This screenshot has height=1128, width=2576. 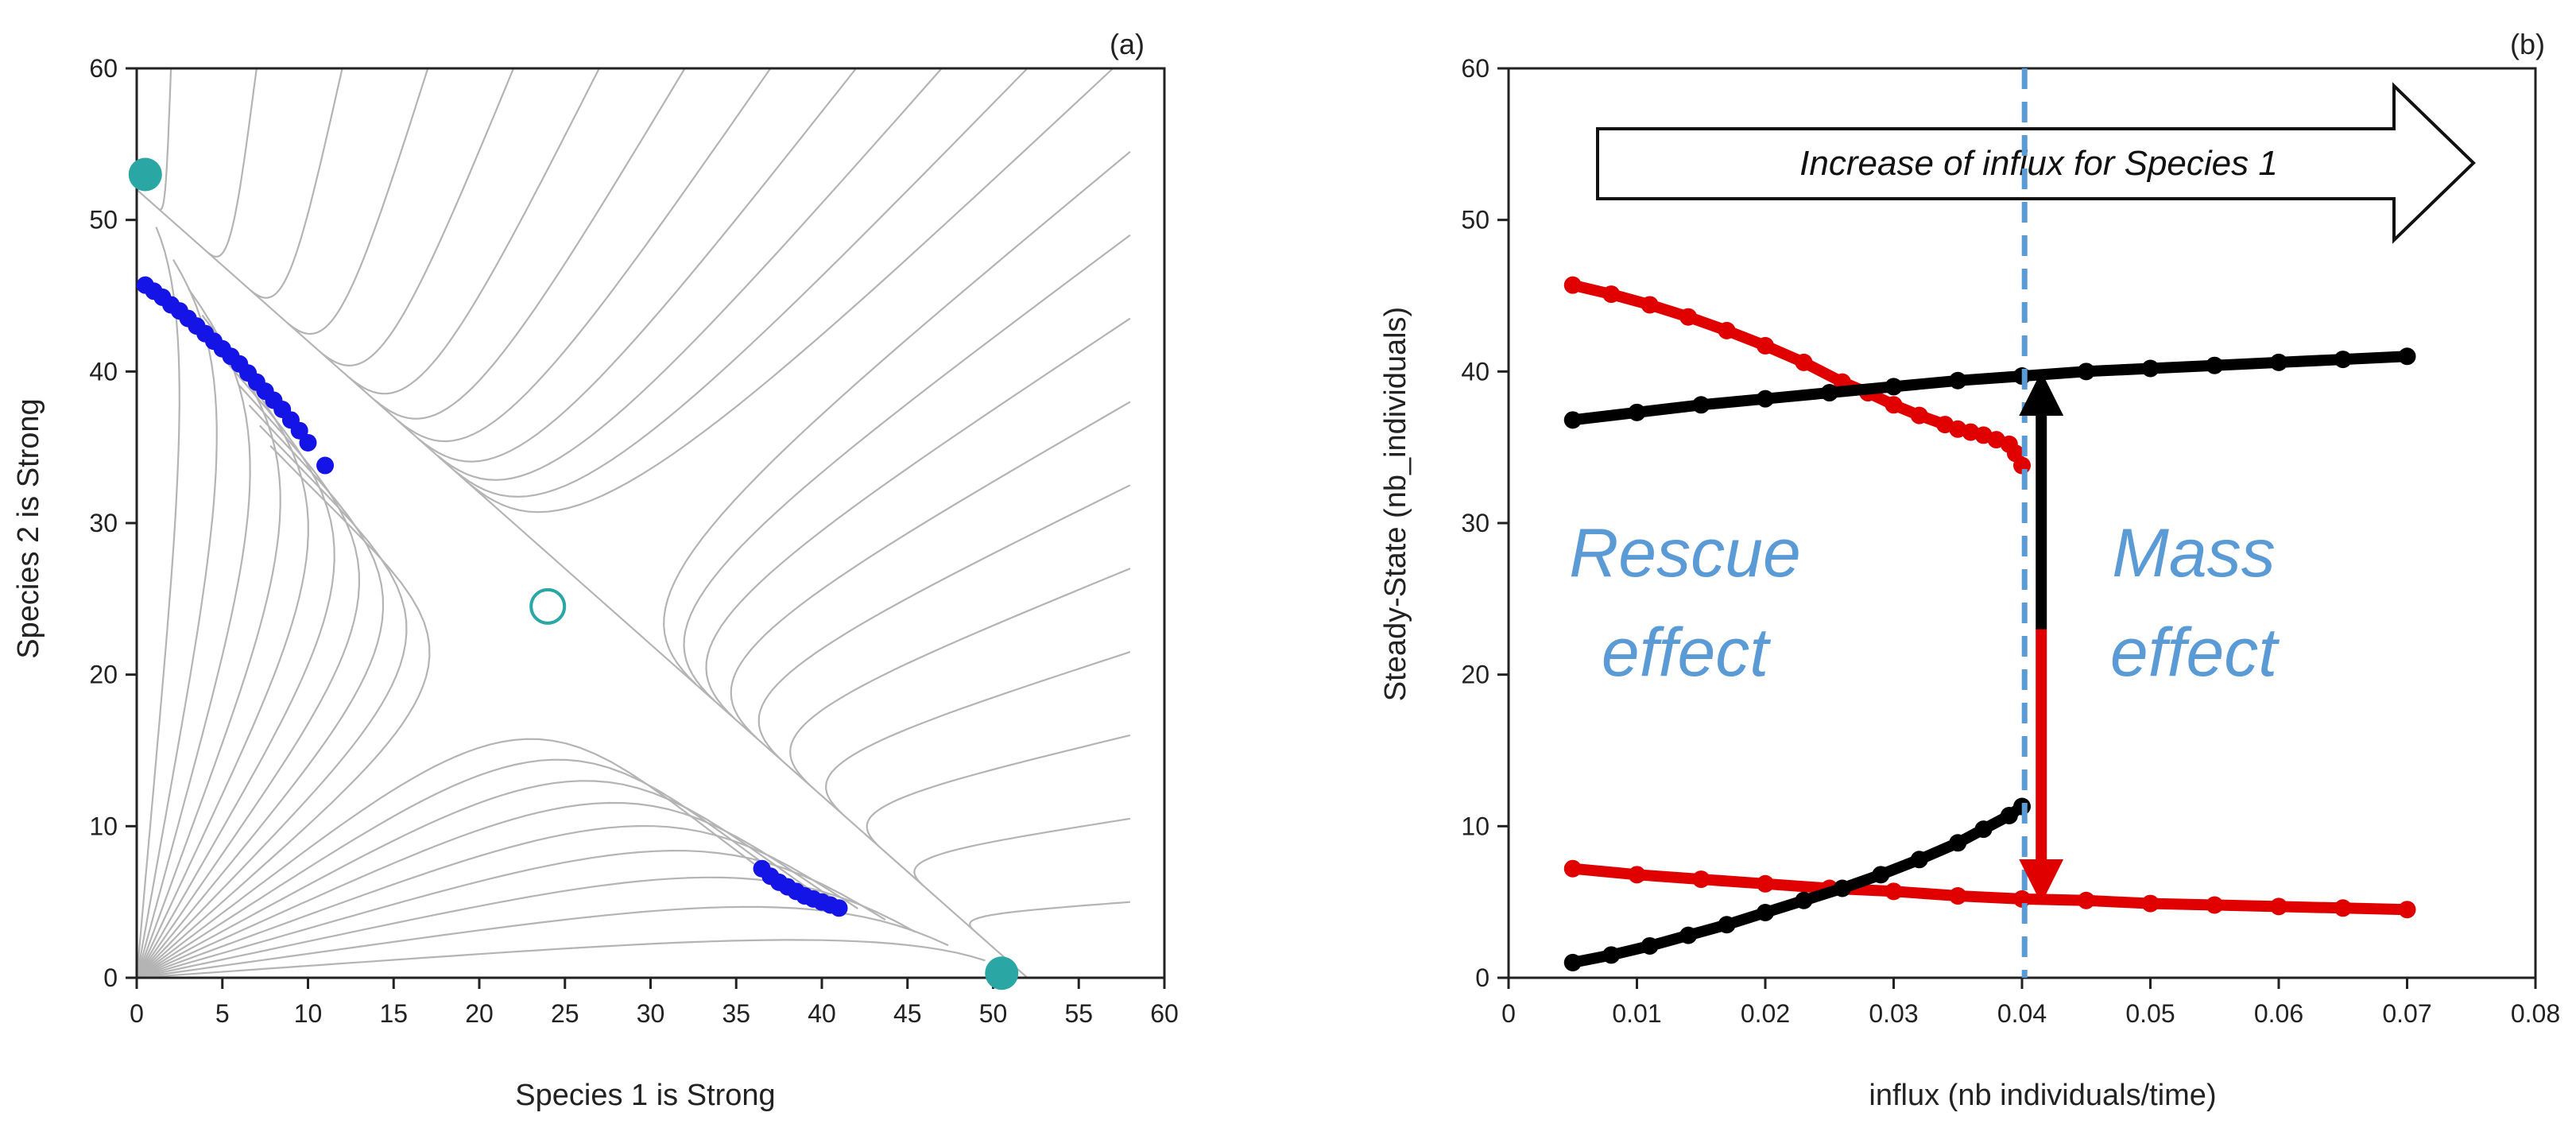 I want to click on unstable-equilibrium-point, so click(x=548, y=606).